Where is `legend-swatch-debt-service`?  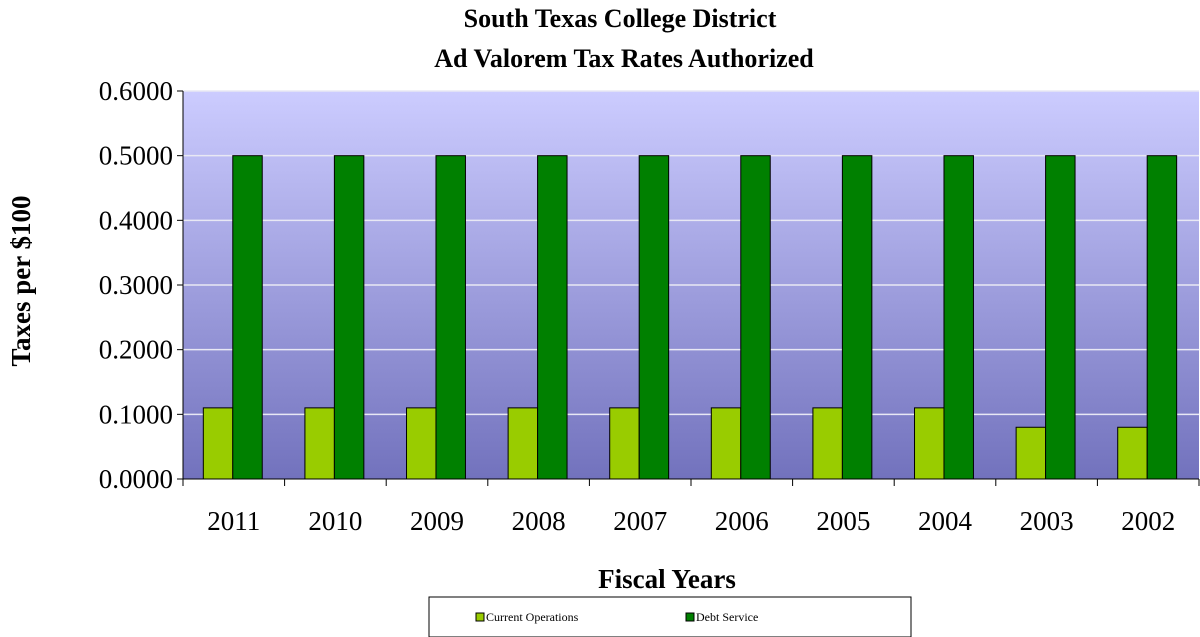 legend-swatch-debt-service is located at coordinates (690, 617).